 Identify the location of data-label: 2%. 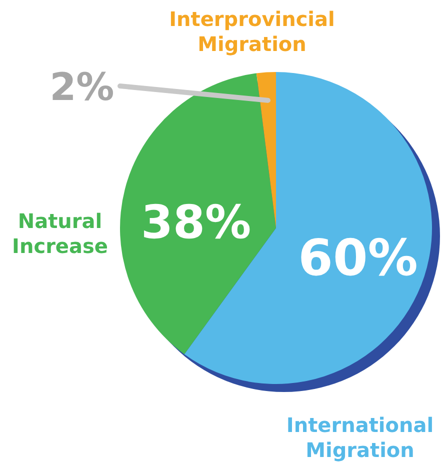
(82, 87).